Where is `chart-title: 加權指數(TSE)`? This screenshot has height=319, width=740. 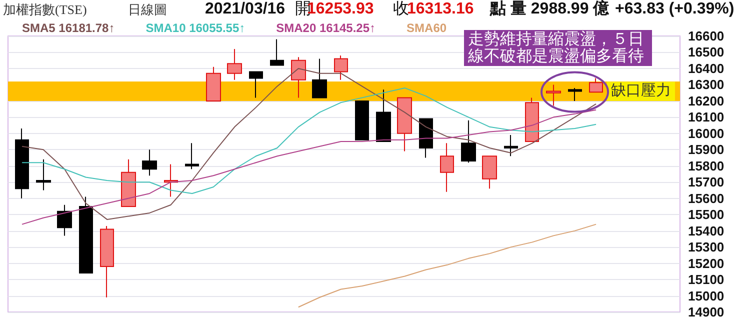
chart-title: 加權指數(TSE) is located at coordinates (45, 9).